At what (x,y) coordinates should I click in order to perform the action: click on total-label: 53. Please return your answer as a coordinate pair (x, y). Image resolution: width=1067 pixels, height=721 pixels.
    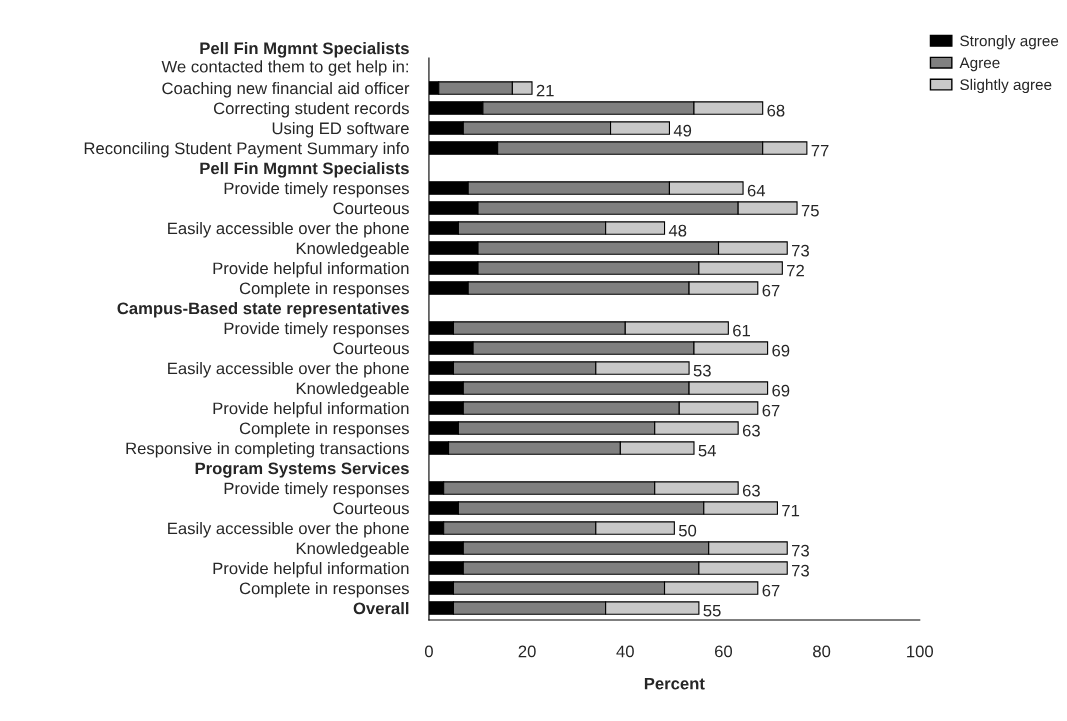
    Looking at the image, I should click on (702, 370).